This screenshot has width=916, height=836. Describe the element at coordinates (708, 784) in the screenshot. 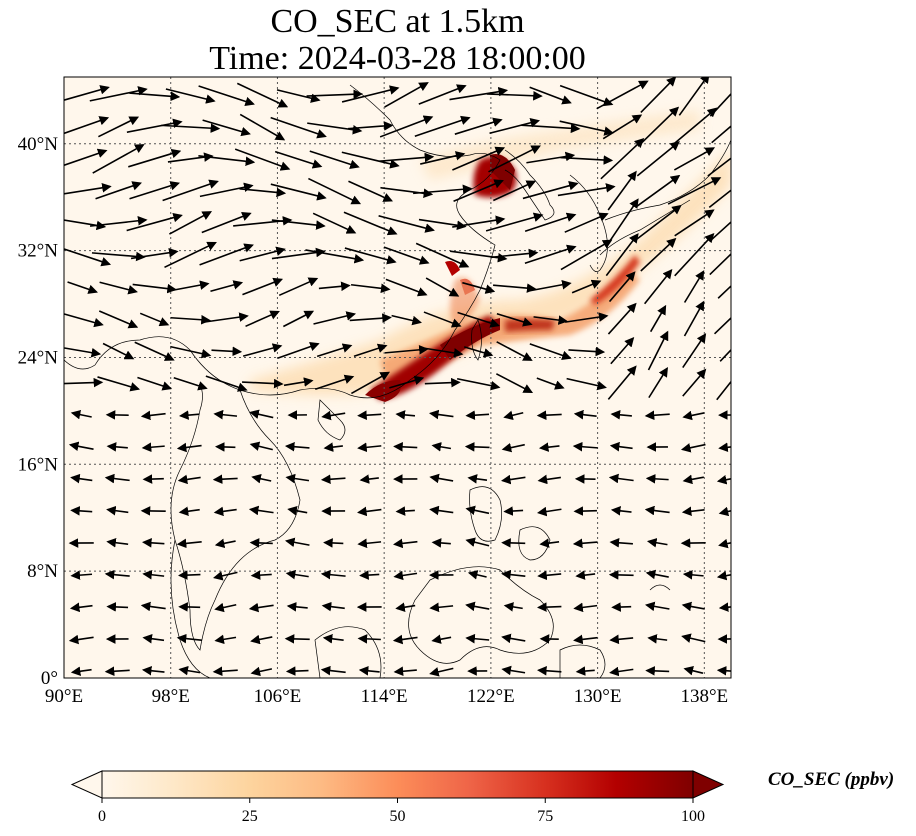

I see `colorbar-extend-high` at that location.